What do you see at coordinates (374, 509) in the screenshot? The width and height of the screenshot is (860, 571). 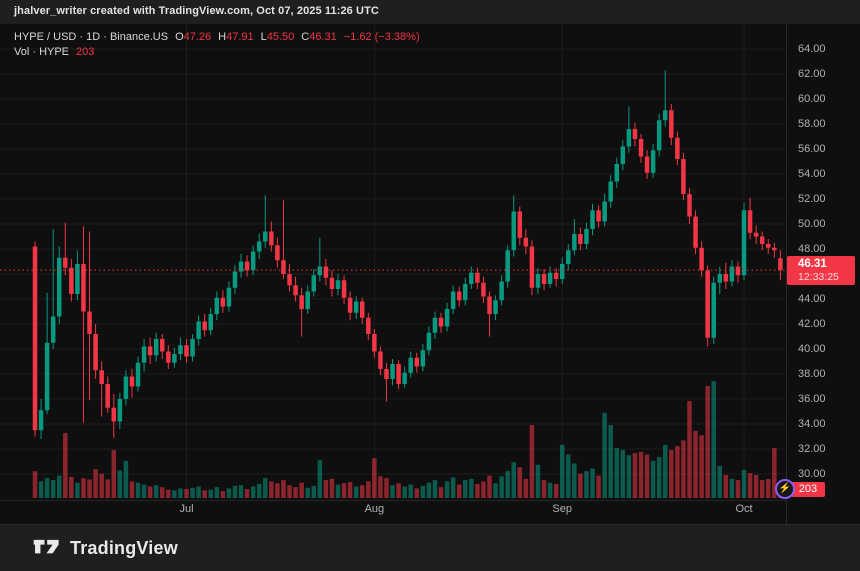 I see `time-tick-label-aug: Aug` at bounding box center [374, 509].